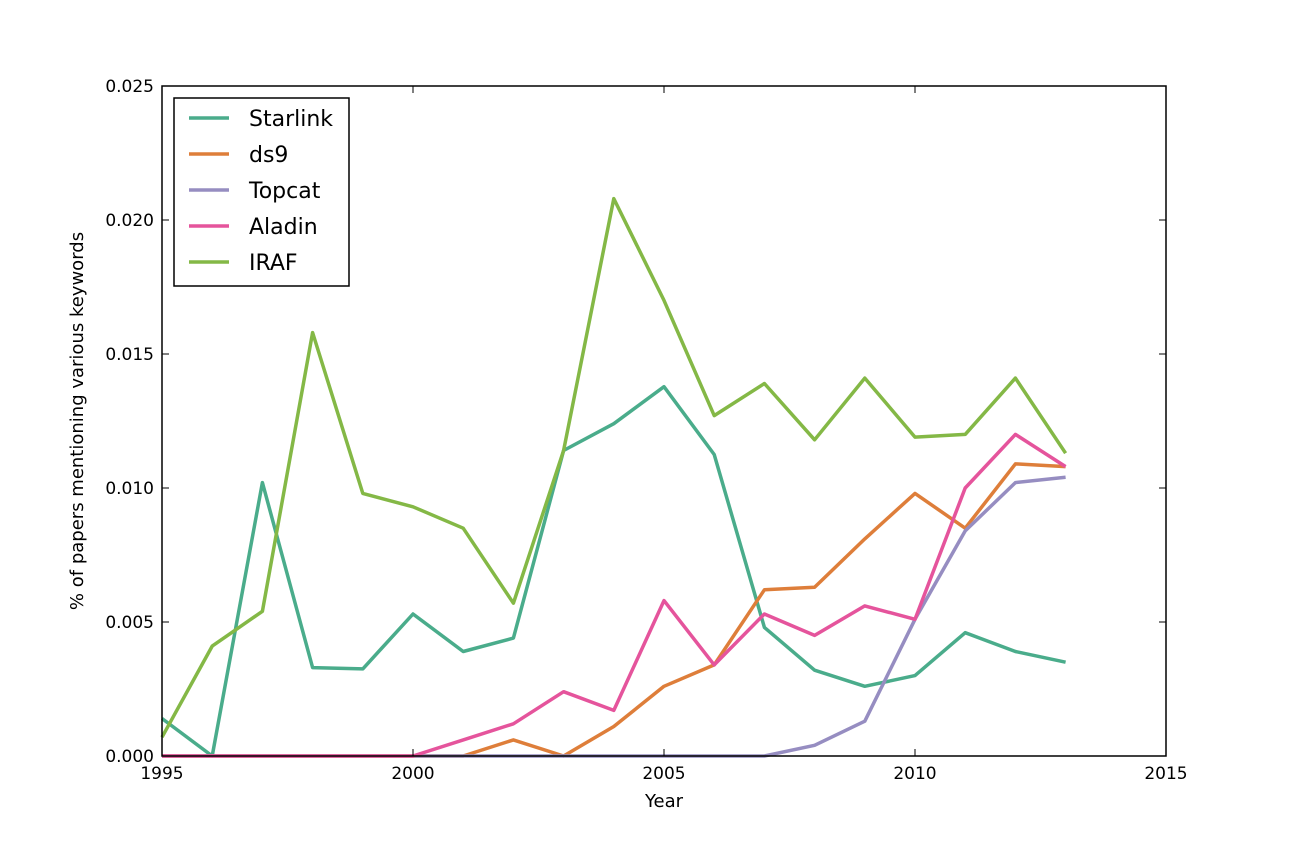  Describe the element at coordinates (412, 774) in the screenshot. I see `x-tick-label: 2000` at that location.